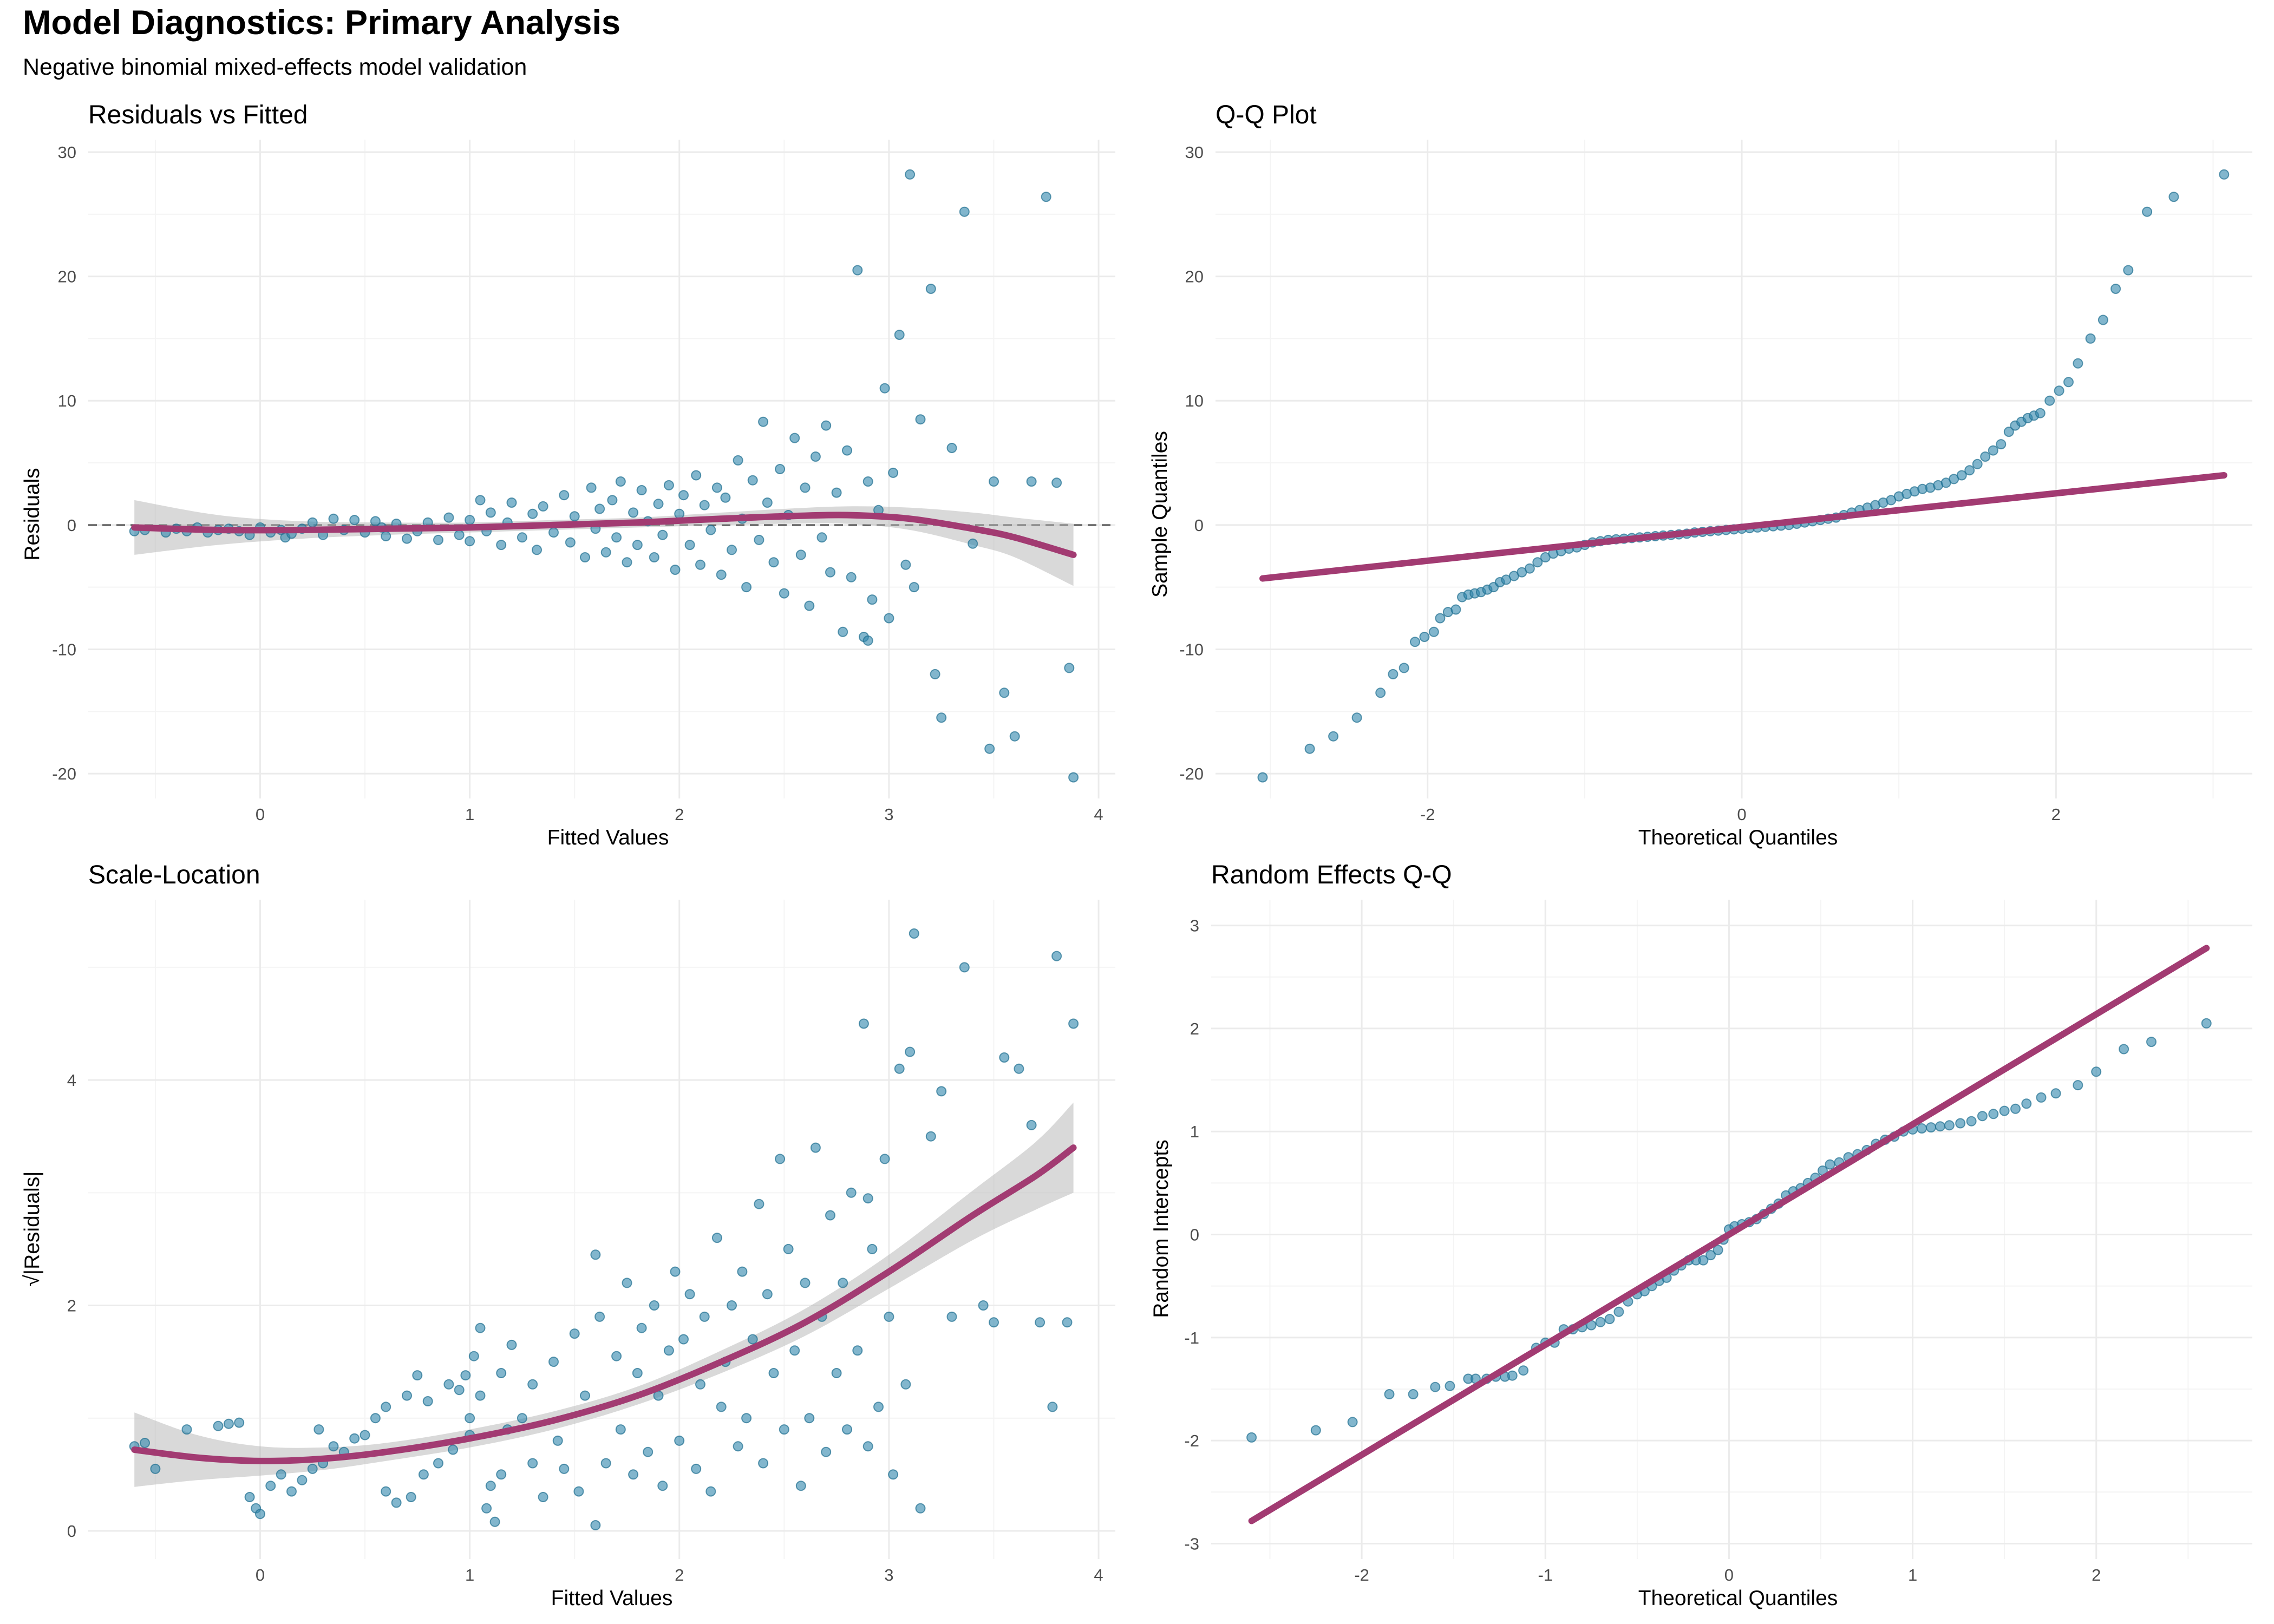 The image size is (2274, 1624). What do you see at coordinates (1194, 925) in the screenshot?
I see `y-tick-label: 3` at bounding box center [1194, 925].